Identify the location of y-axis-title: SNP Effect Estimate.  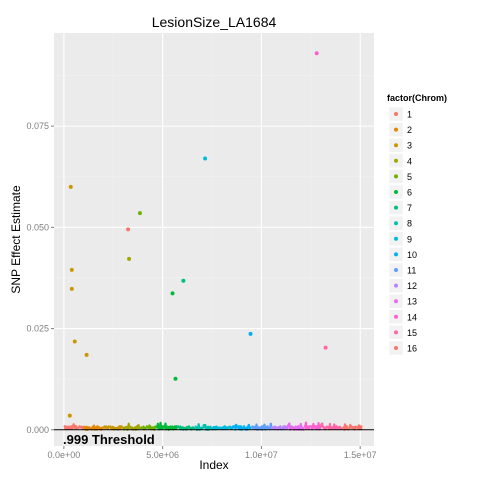
(16, 239).